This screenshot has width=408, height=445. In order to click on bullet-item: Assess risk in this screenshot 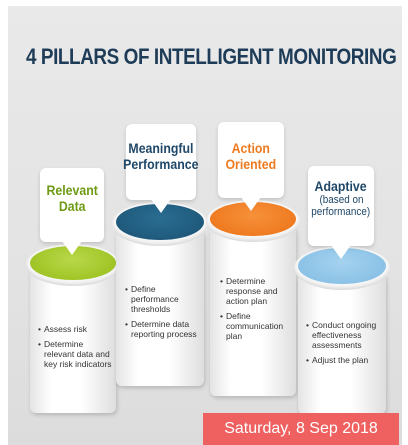, I will do `click(76, 329)`.